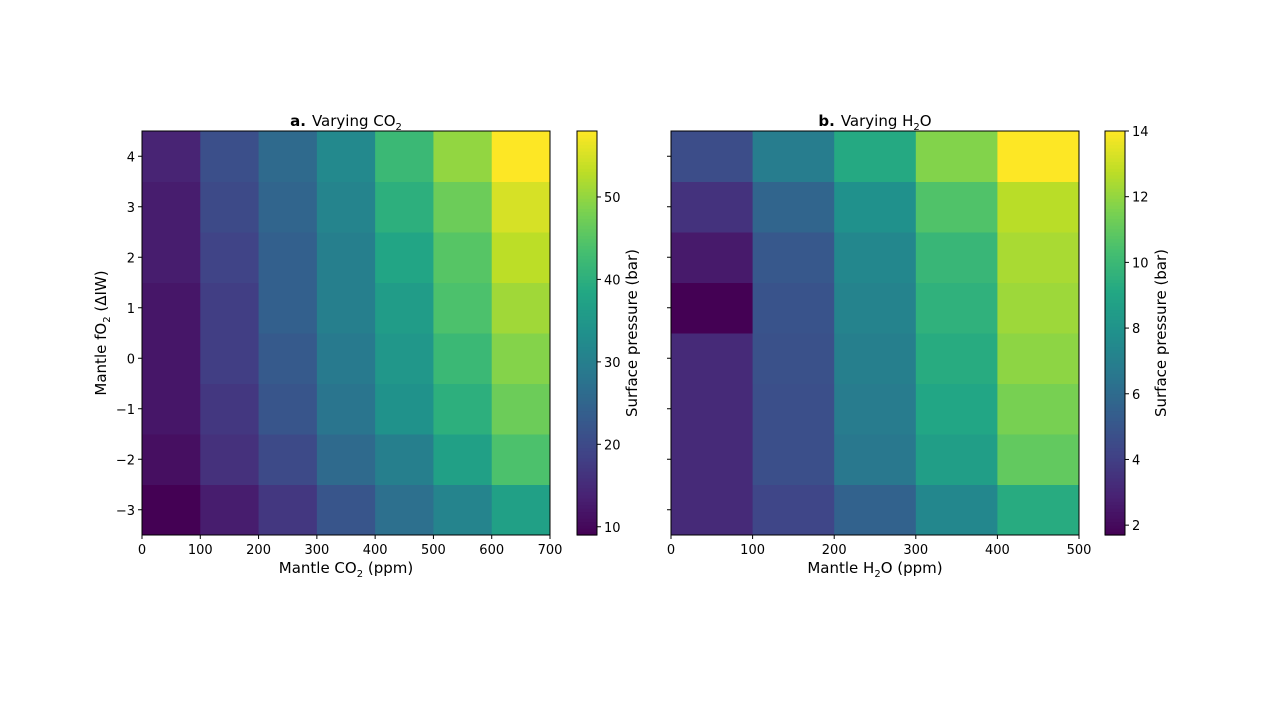 This screenshot has height=720, width=1278. I want to click on x-axis-b: 0 100 200 300 400 500, so click(879, 546).